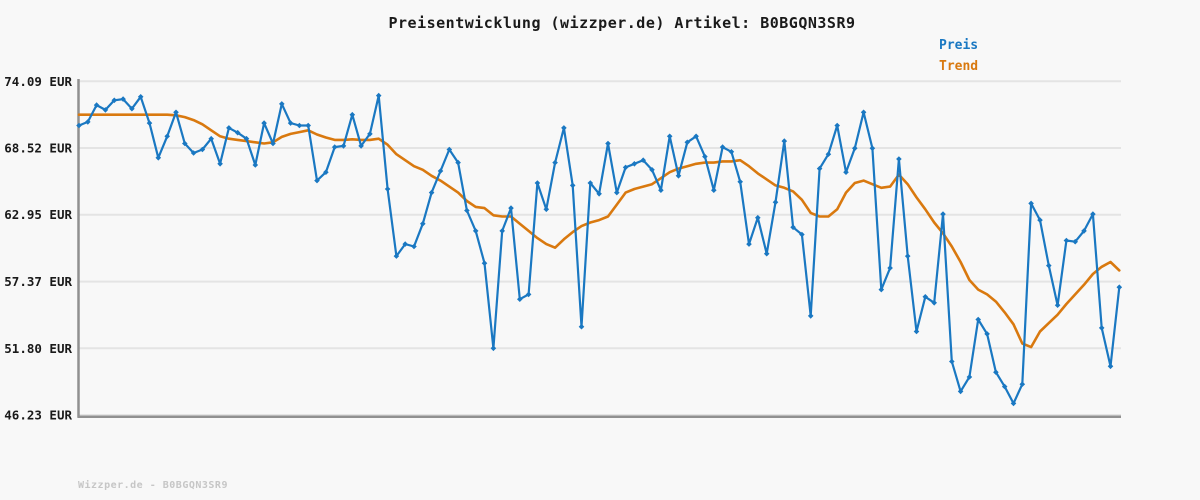 Image resolution: width=1200 pixels, height=500 pixels. What do you see at coordinates (959, 45) in the screenshot?
I see `legend-item-preis: Preis` at bounding box center [959, 45].